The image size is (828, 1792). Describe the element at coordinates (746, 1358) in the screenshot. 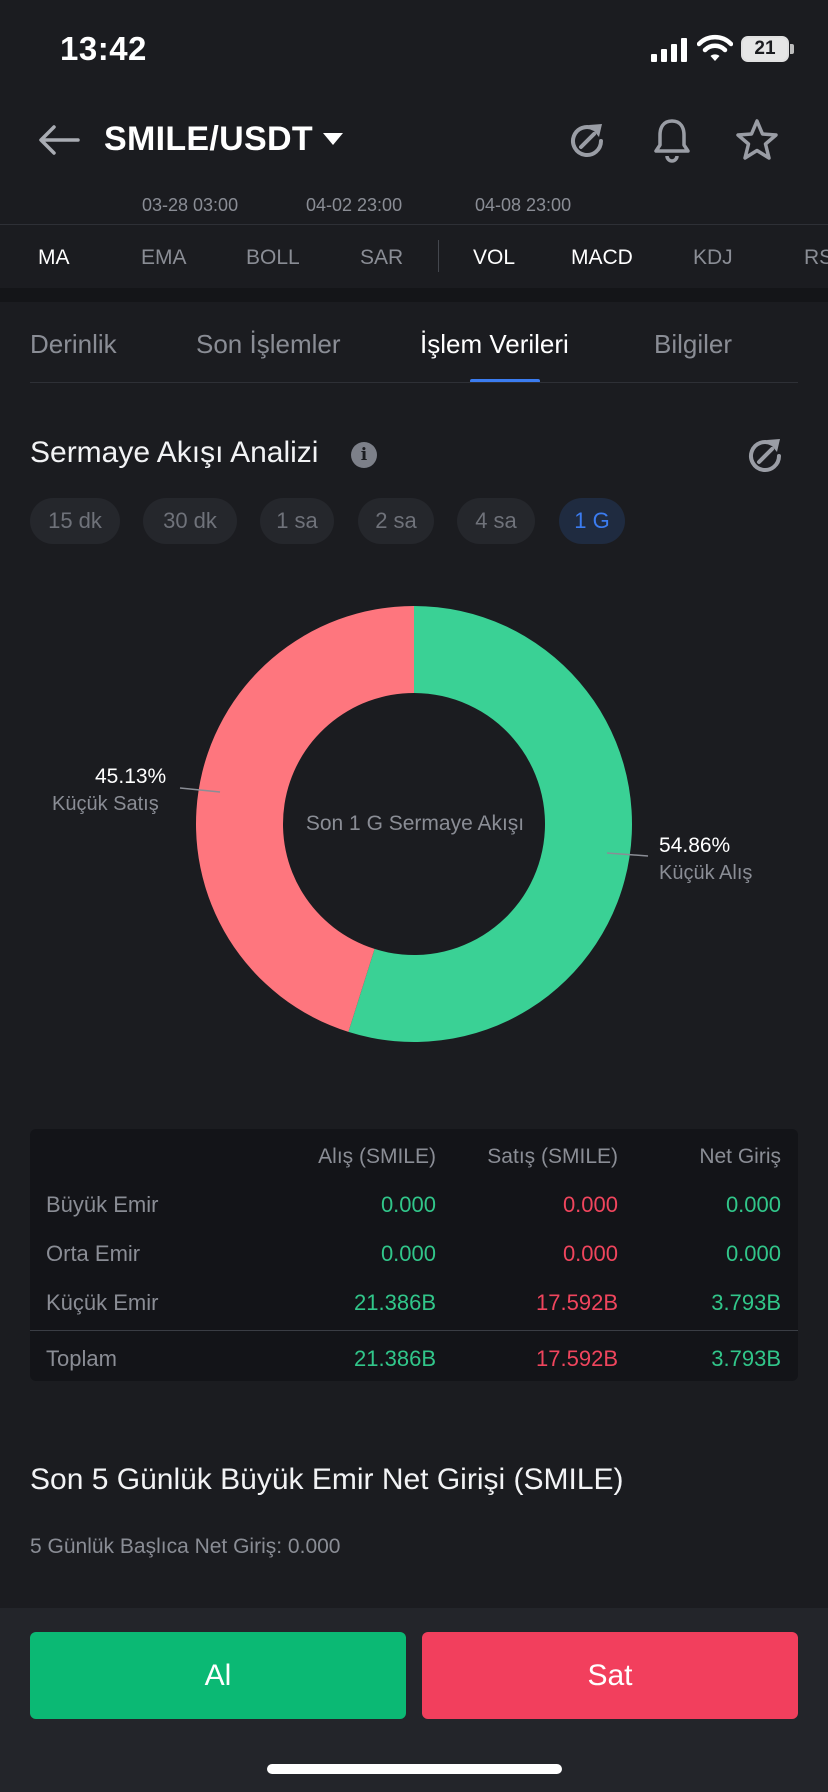

I see `cell-toplam-net: 3.793B` at that location.